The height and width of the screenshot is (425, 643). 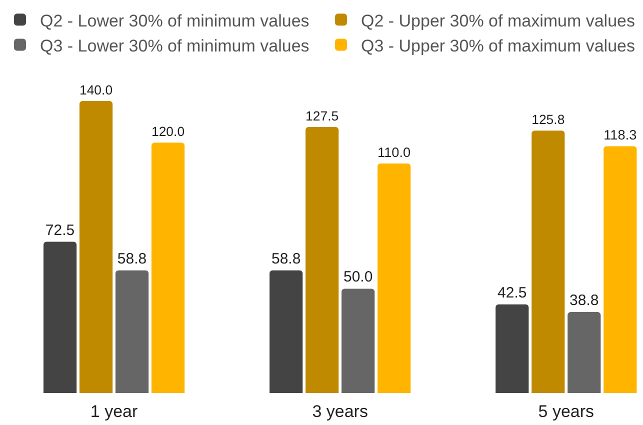 I want to click on data-label: 127.5, so click(x=322, y=116).